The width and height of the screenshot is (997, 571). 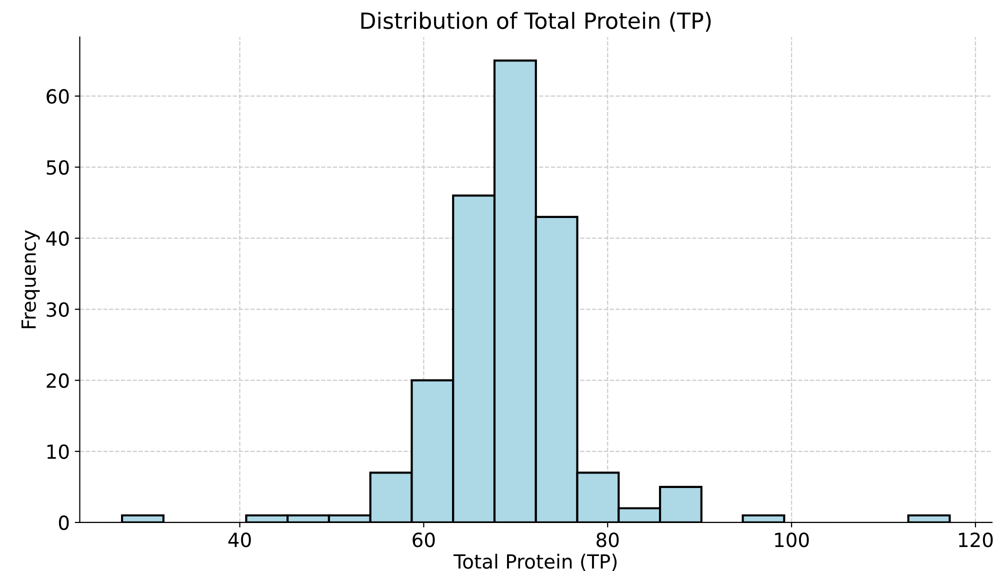 What do you see at coordinates (976, 540) in the screenshot?
I see `x-tick-label: 120` at bounding box center [976, 540].